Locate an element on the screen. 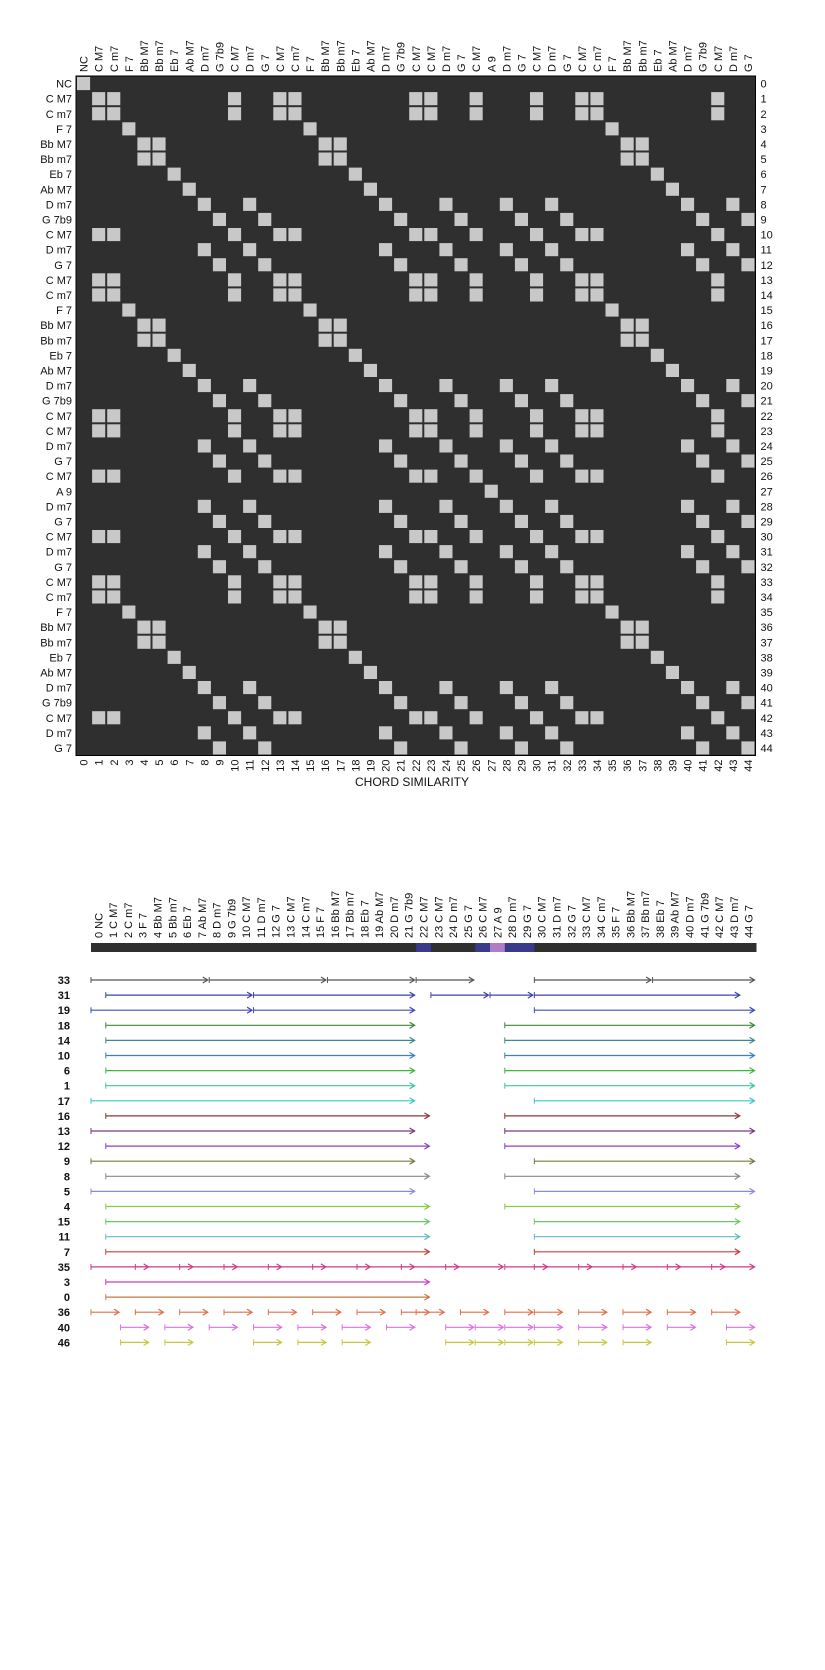 This screenshot has height=1670, width=825. matrix-row-label: F 7 is located at coordinates (64, 311).